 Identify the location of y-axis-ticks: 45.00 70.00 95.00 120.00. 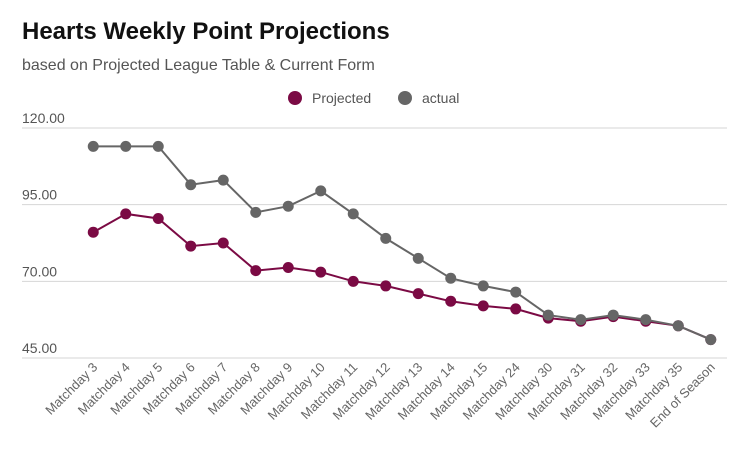
(43, 233).